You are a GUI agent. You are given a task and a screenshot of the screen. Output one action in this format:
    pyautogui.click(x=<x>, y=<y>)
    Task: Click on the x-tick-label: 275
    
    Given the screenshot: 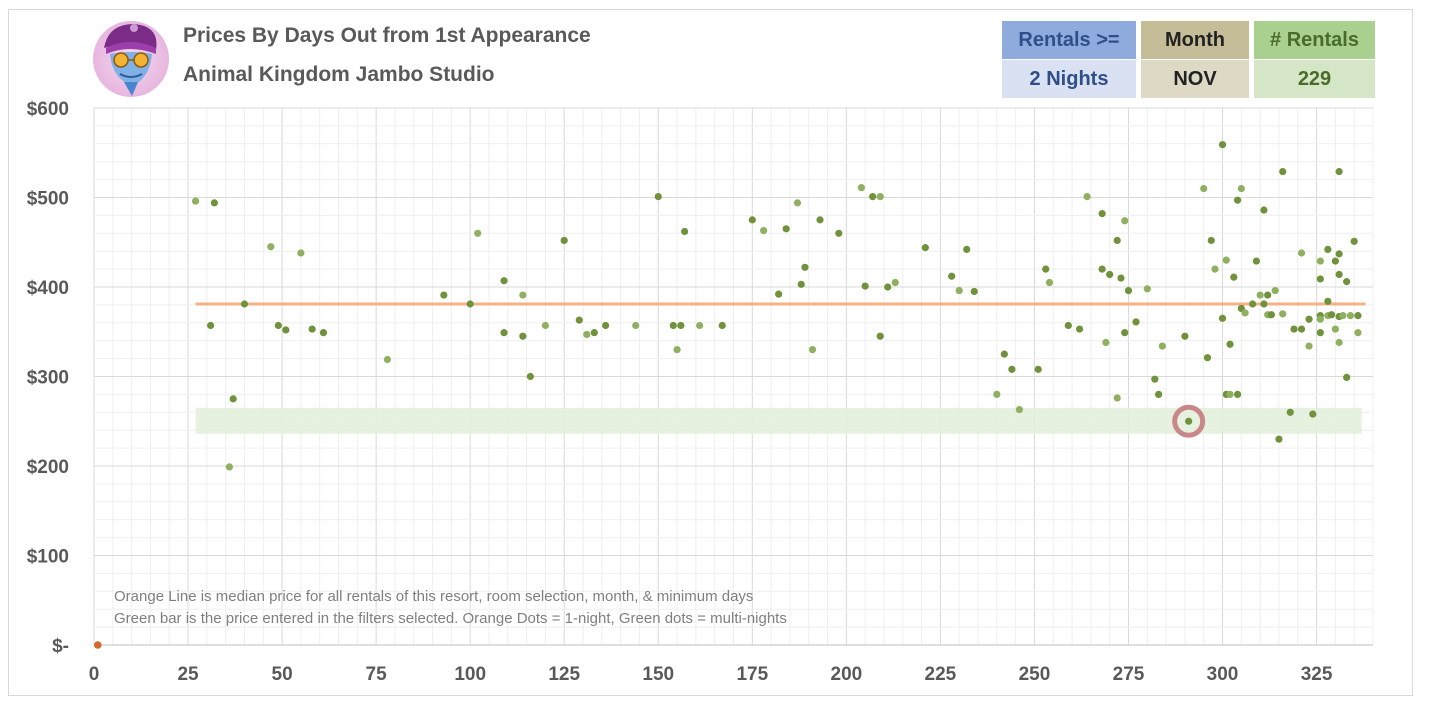 What is the action you would take?
    pyautogui.click(x=1129, y=674)
    